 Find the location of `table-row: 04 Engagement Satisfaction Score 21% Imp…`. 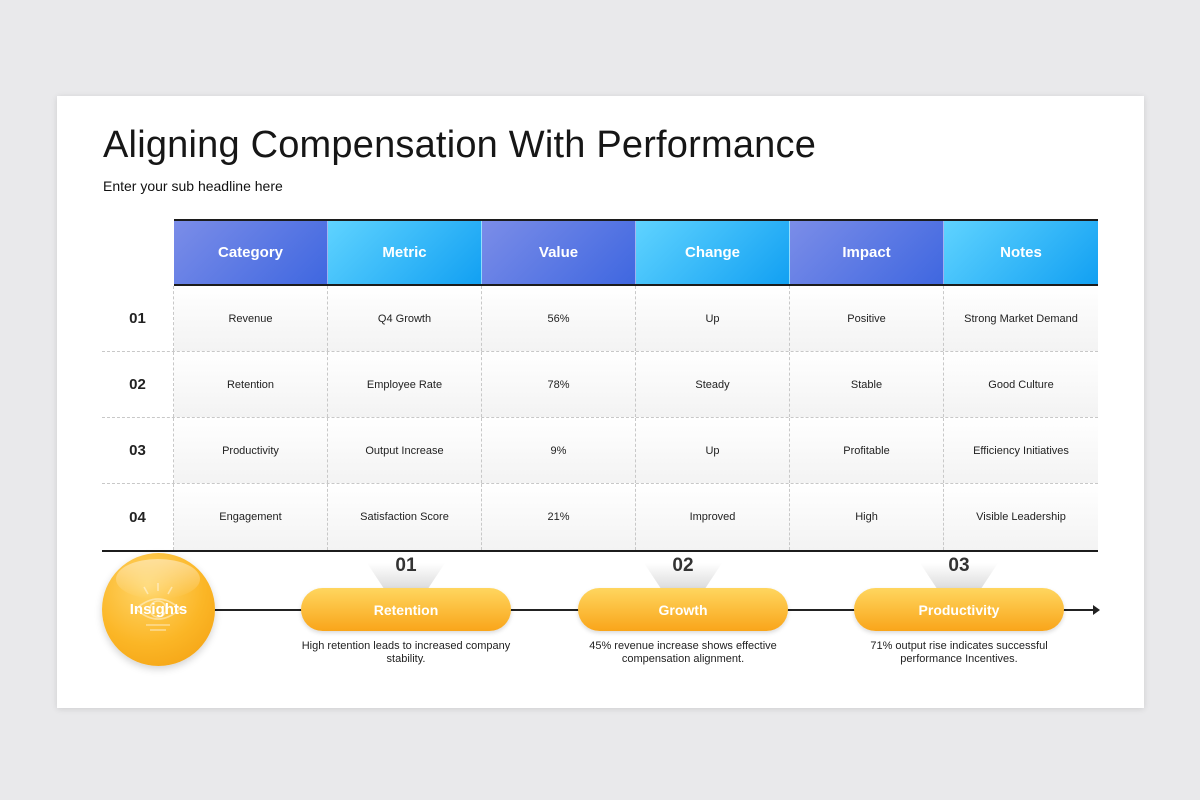

table-row: 04 Engagement Satisfaction Score 21% Imp… is located at coordinates (600, 517).